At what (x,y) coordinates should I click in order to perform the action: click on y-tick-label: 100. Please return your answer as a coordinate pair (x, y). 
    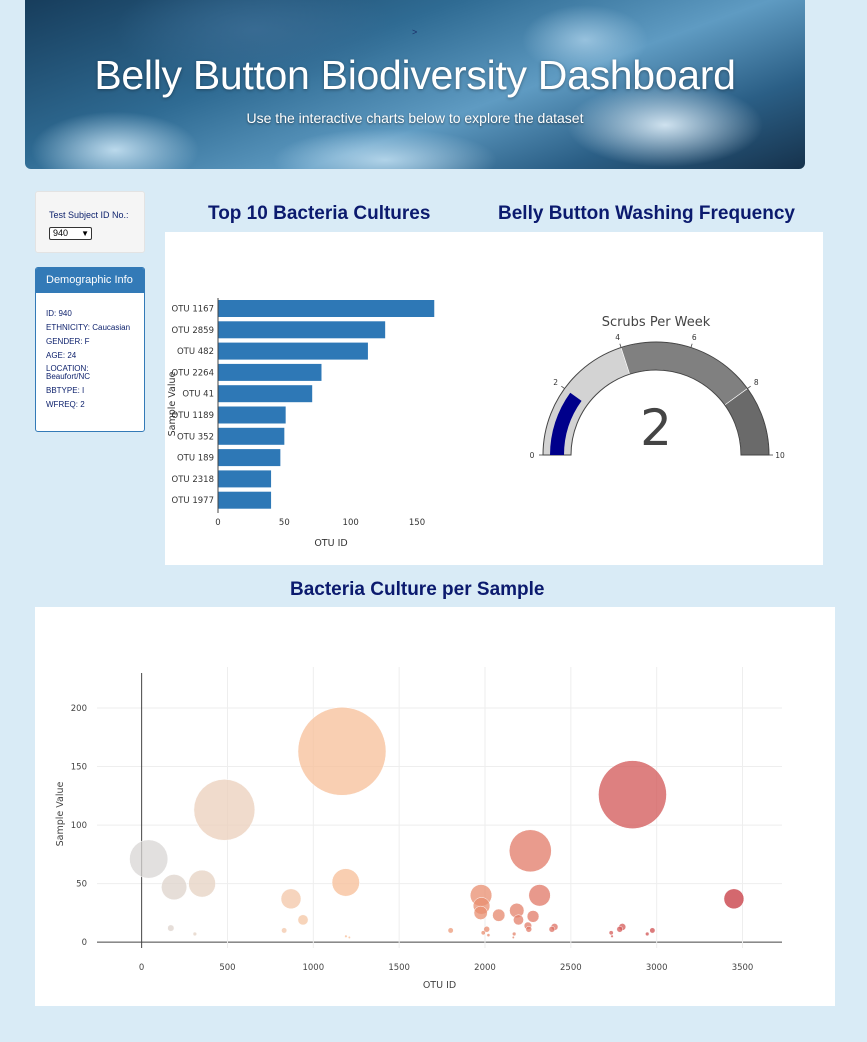
    Looking at the image, I should click on (79, 826).